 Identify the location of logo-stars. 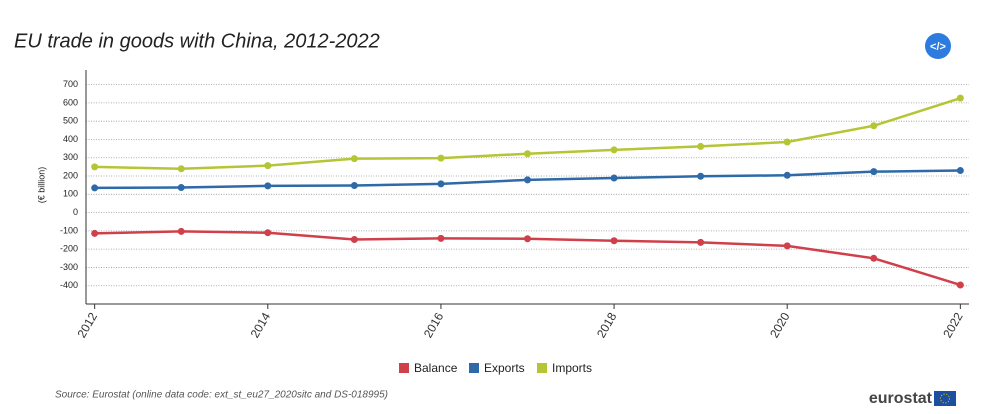
(945, 398).